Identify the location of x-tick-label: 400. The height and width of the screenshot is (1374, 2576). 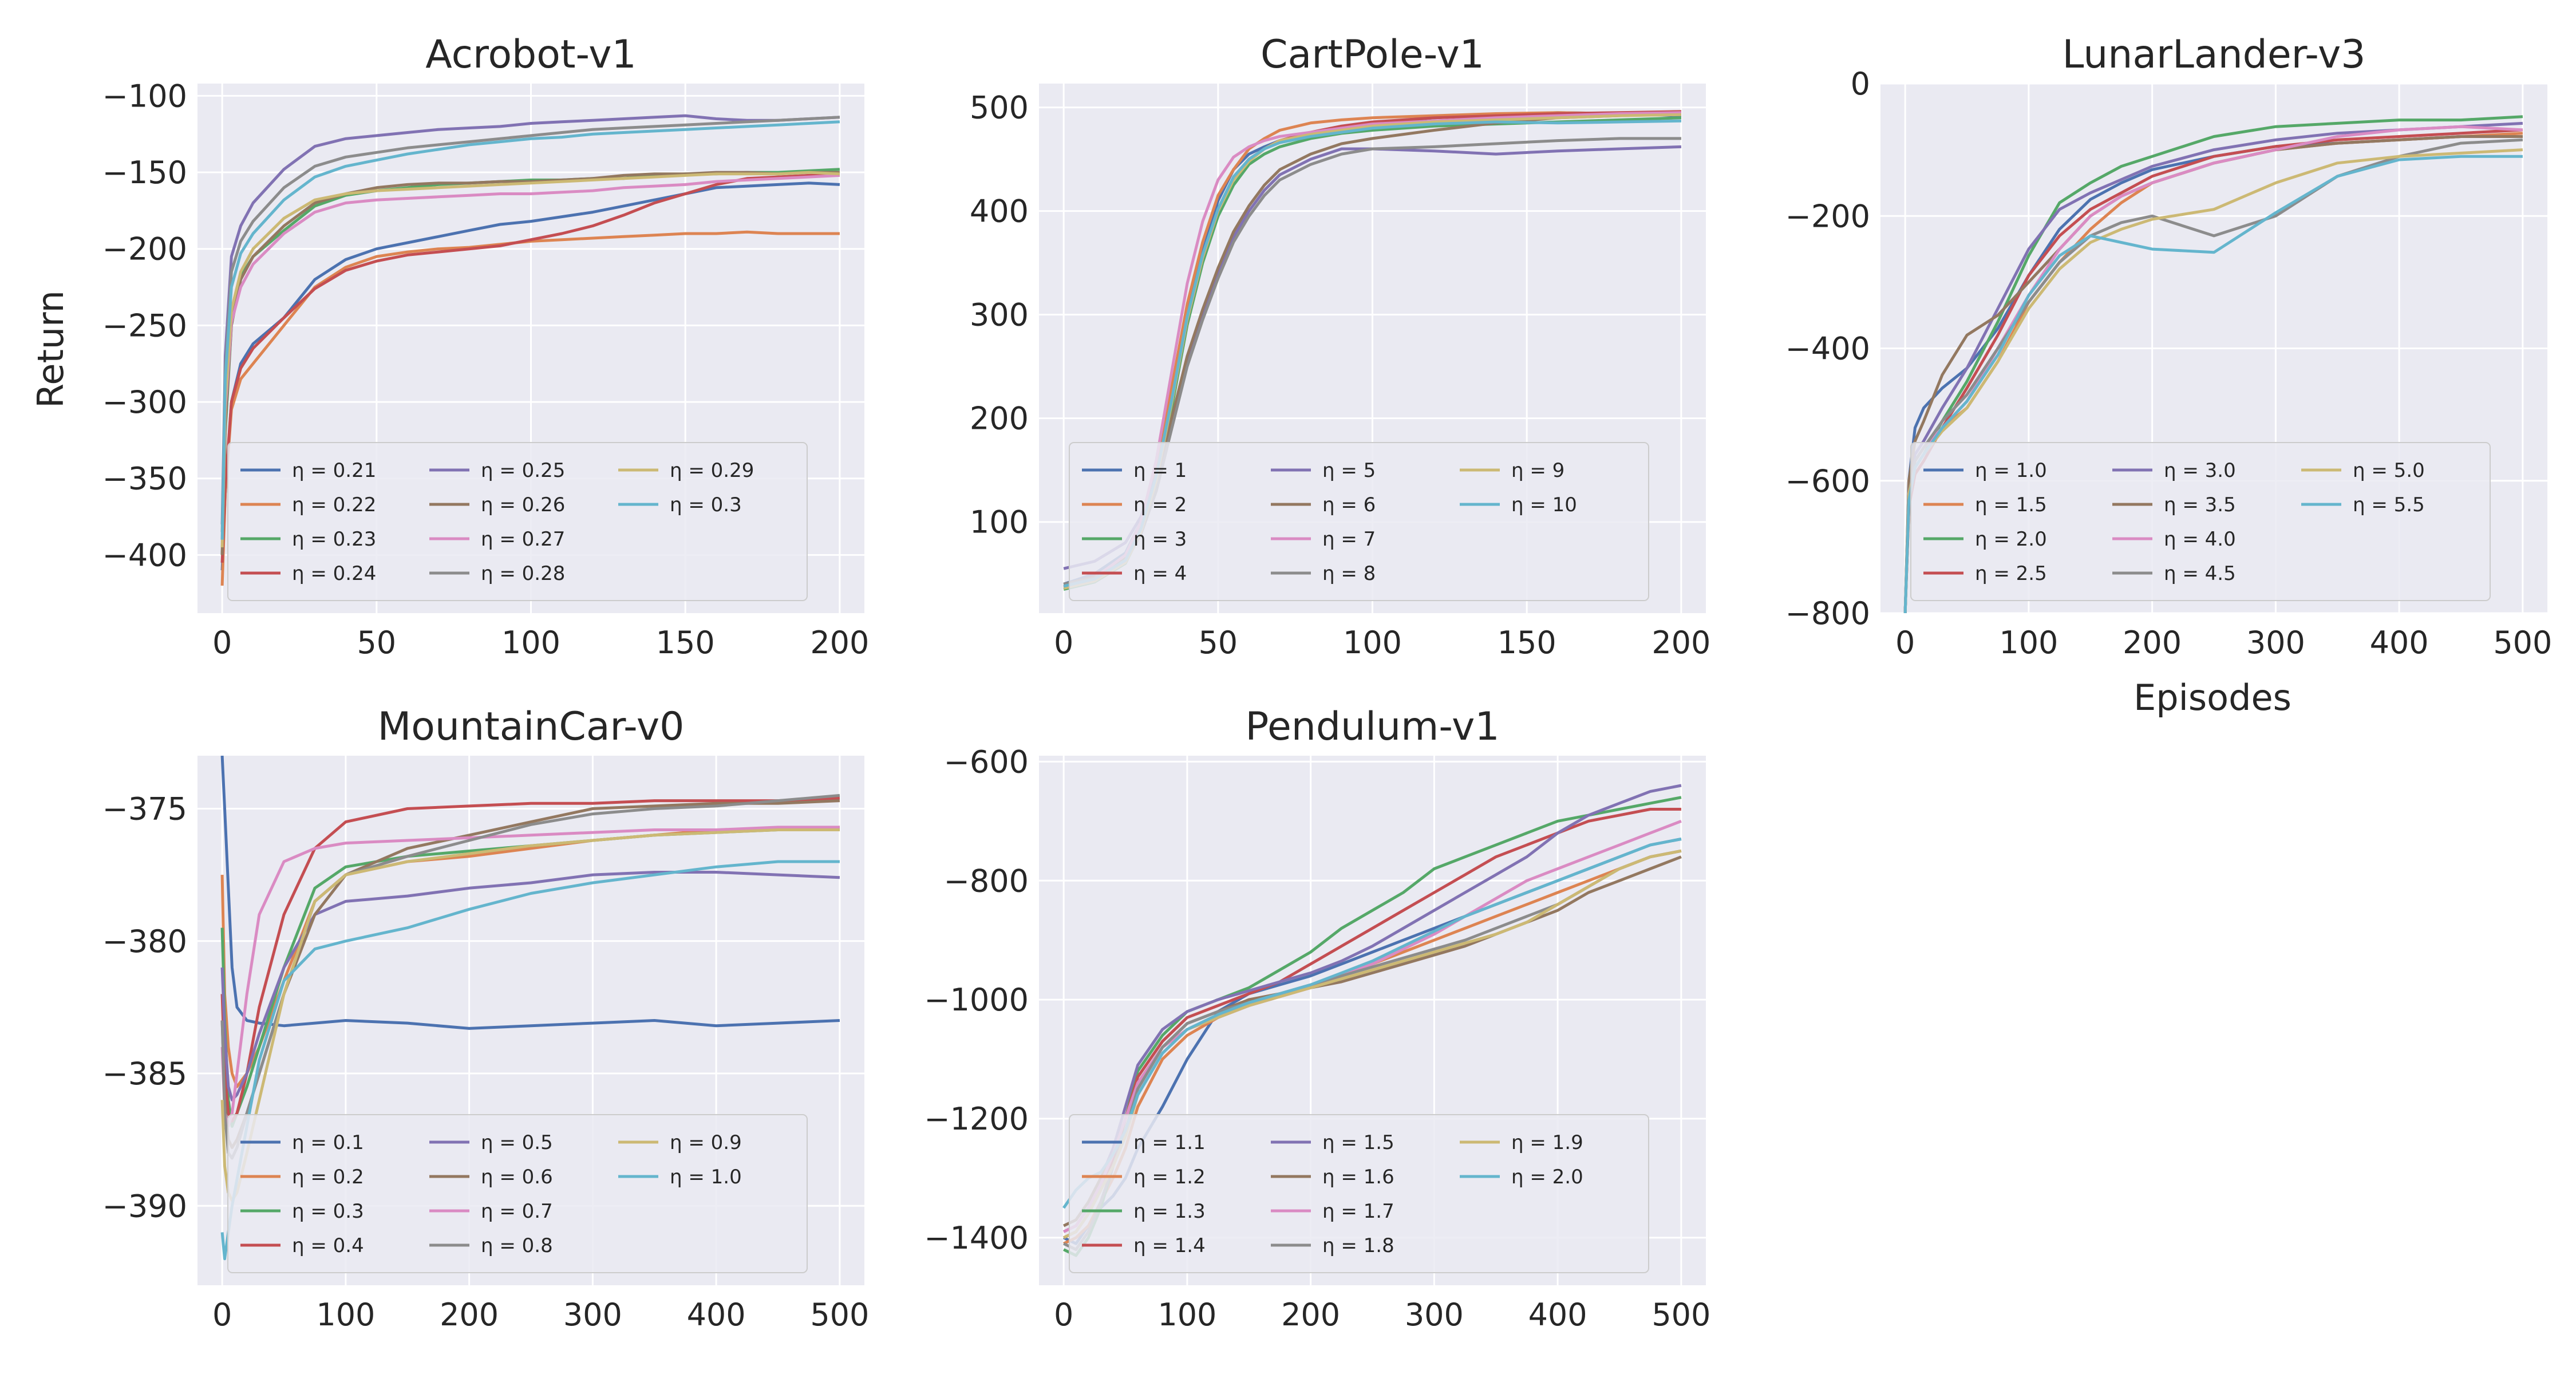
(2399, 643).